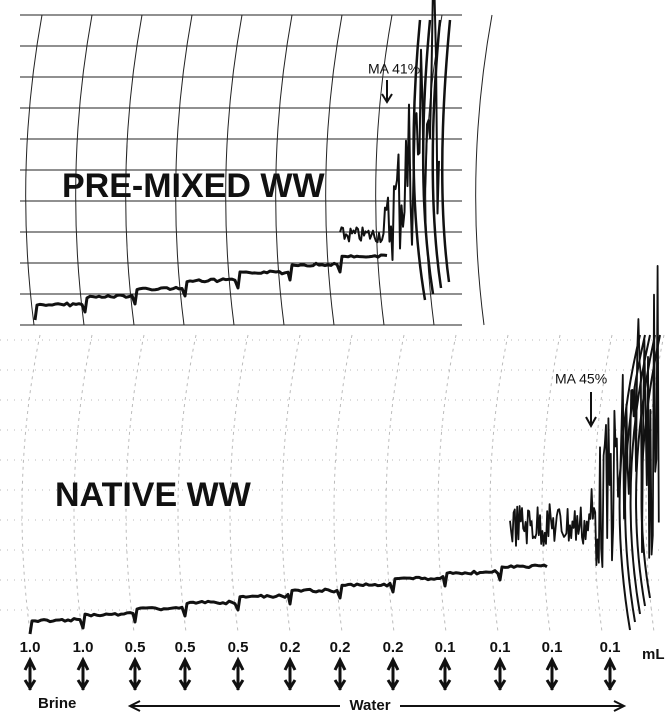  What do you see at coordinates (581, 379) in the screenshot?
I see `annotation: MA 45%` at bounding box center [581, 379].